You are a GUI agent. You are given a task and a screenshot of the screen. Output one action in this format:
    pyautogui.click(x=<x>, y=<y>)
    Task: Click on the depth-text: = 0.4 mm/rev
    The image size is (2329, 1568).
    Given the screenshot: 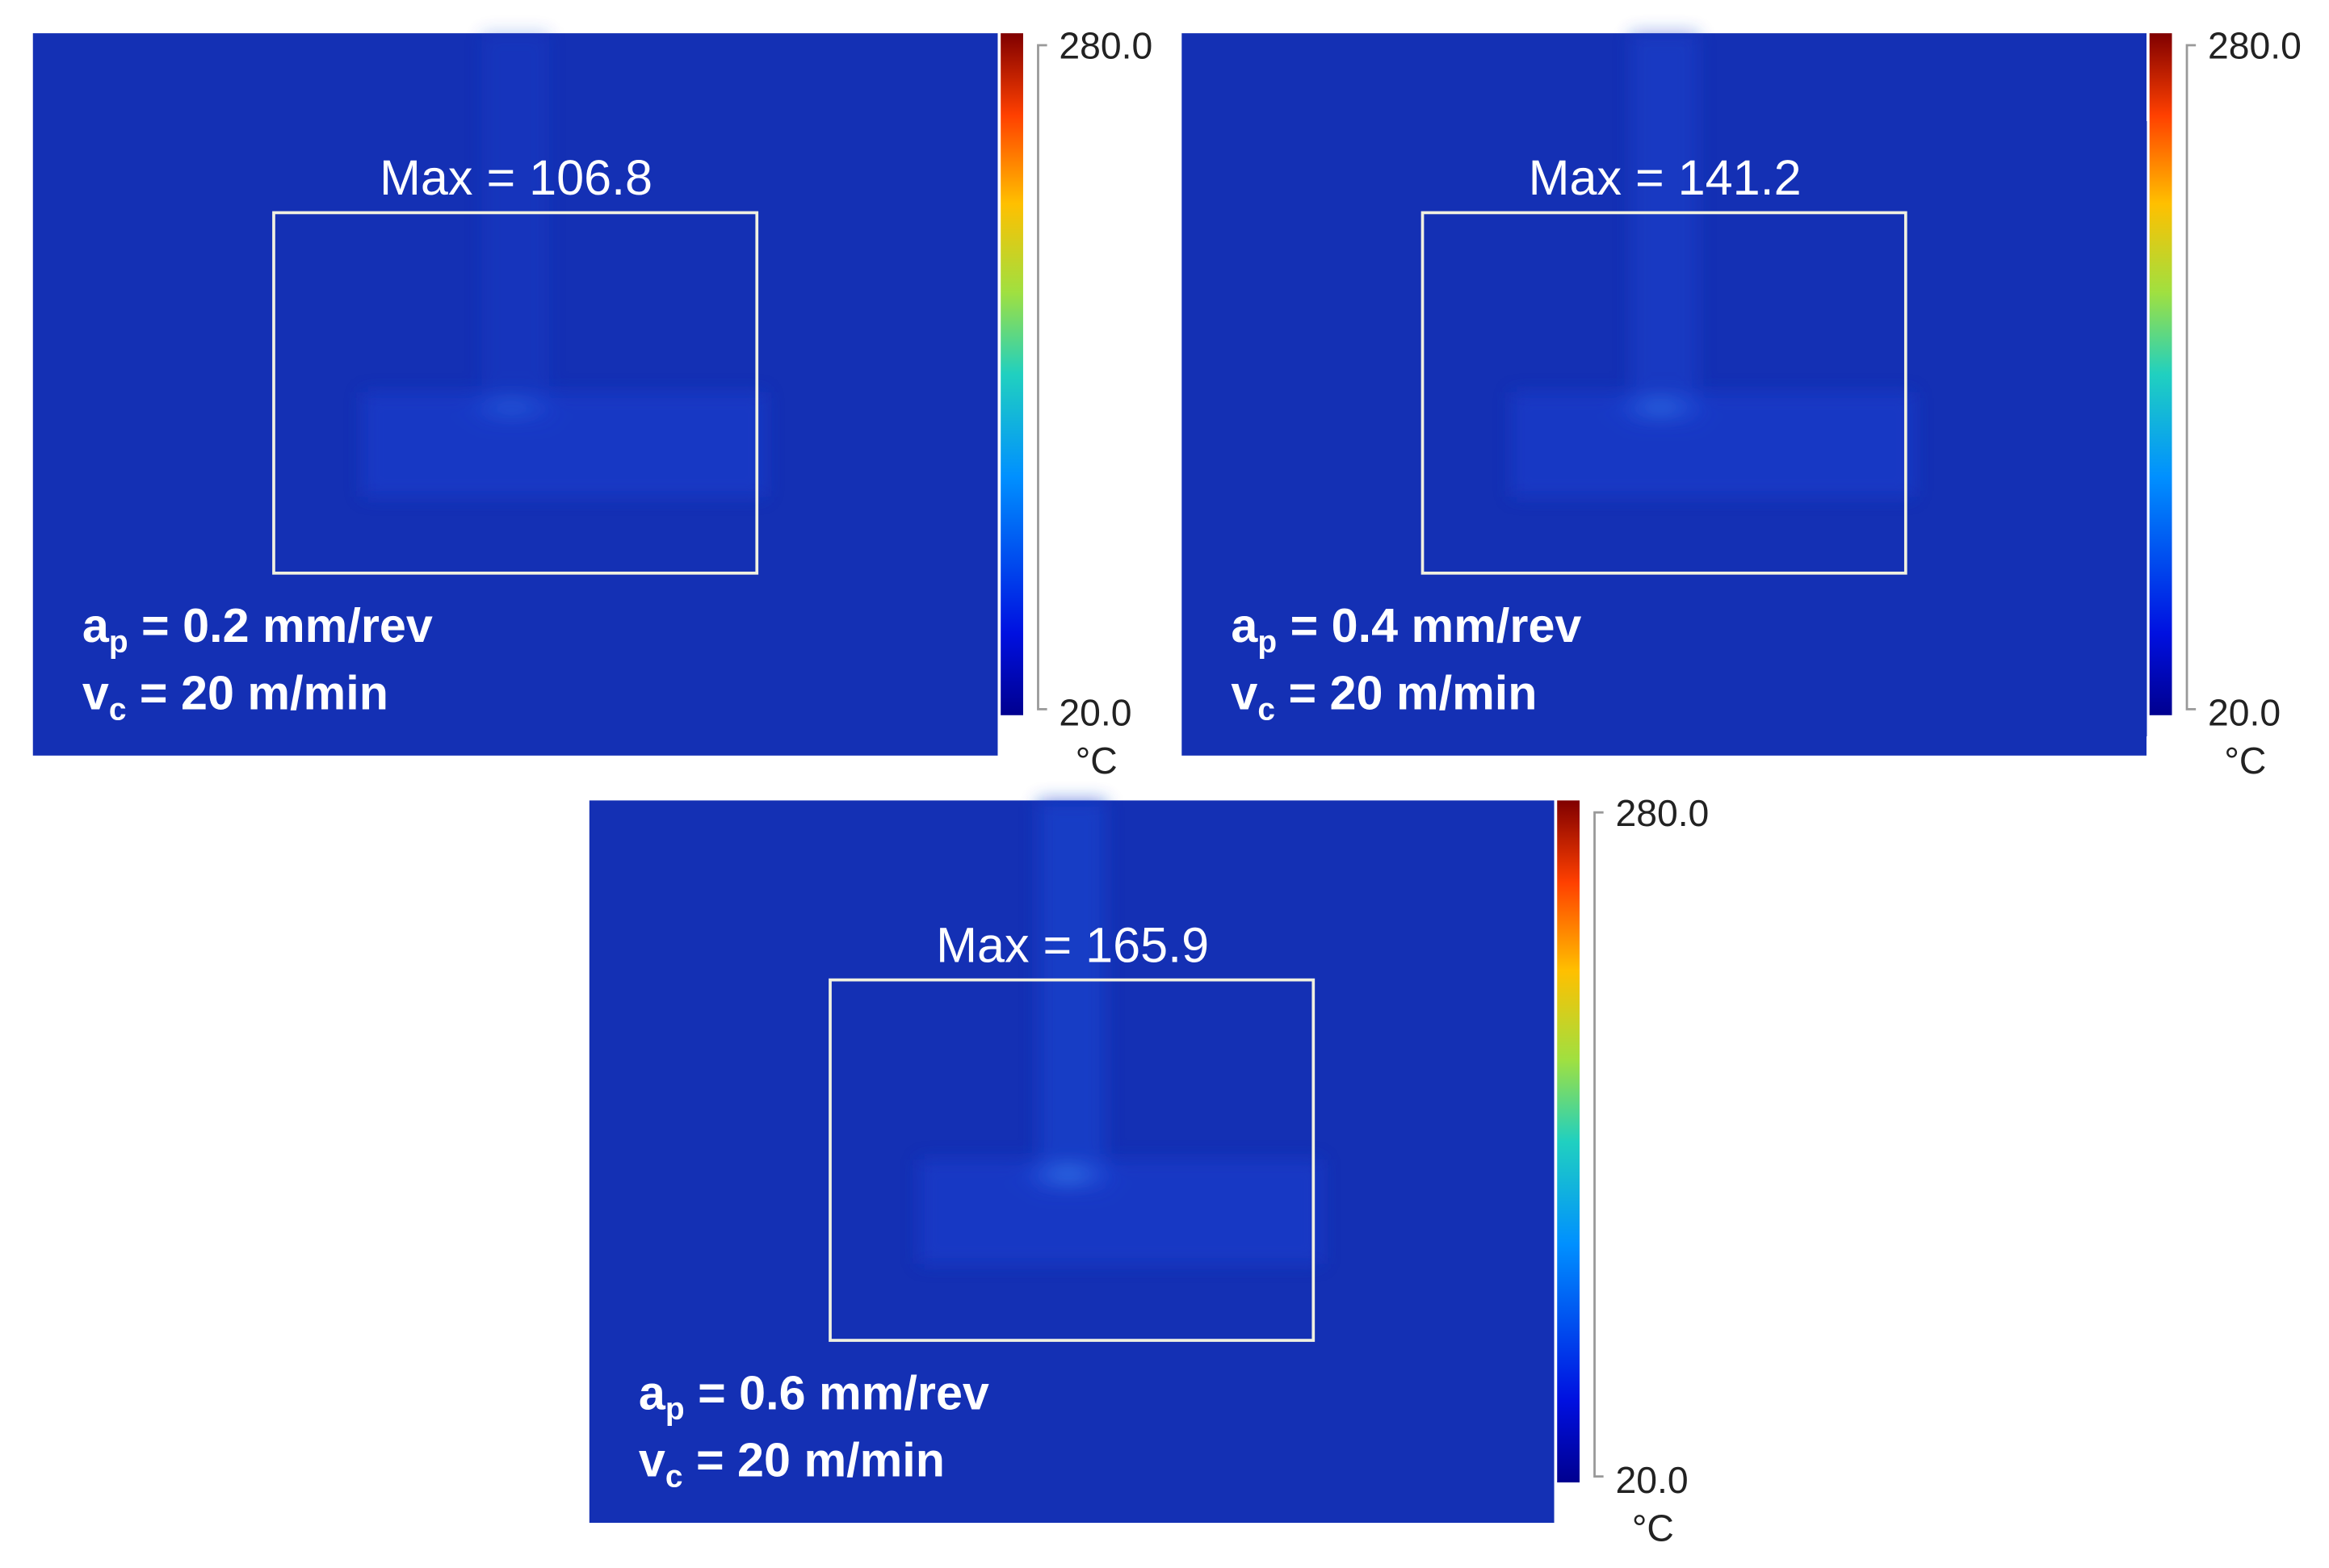 What is the action you would take?
    pyautogui.click(x=1429, y=625)
    